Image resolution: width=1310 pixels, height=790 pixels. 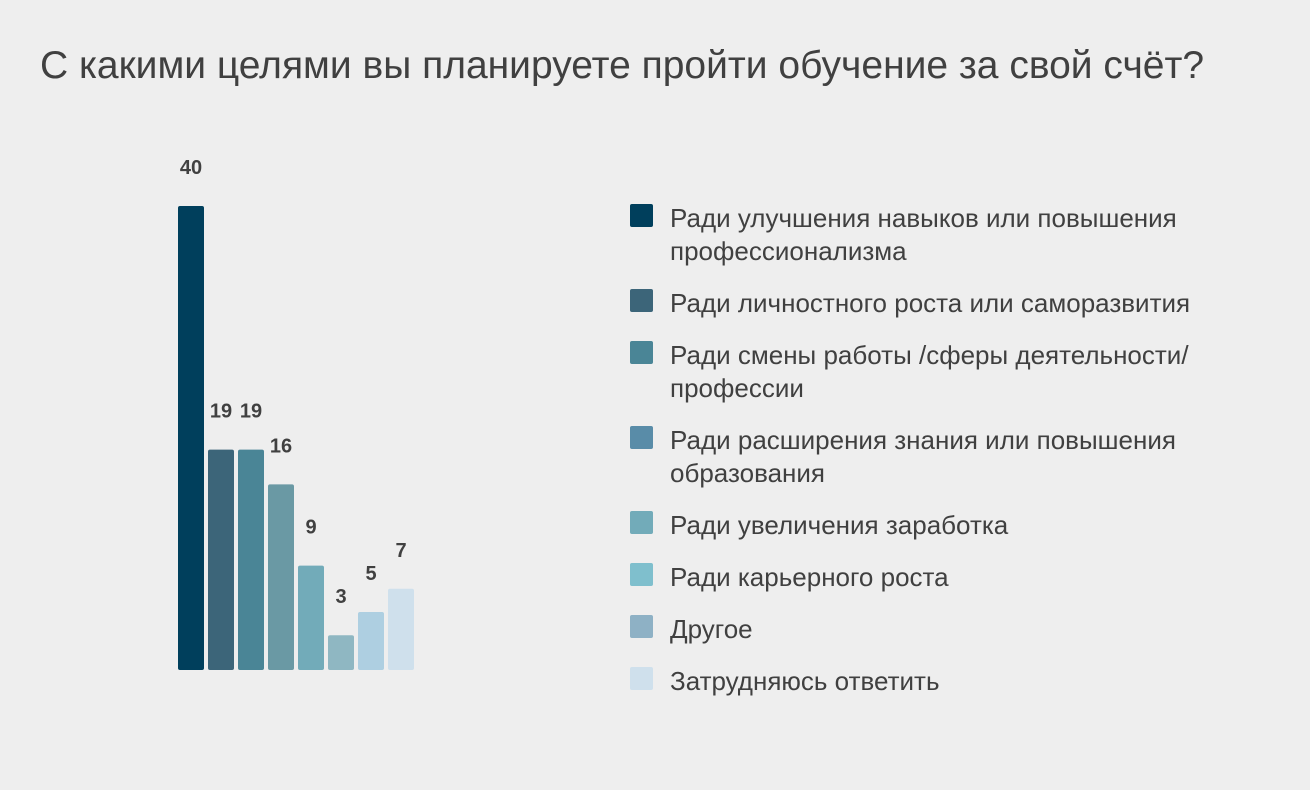 What do you see at coordinates (310, 528) in the screenshot?
I see `bar-value-label-5: 9` at bounding box center [310, 528].